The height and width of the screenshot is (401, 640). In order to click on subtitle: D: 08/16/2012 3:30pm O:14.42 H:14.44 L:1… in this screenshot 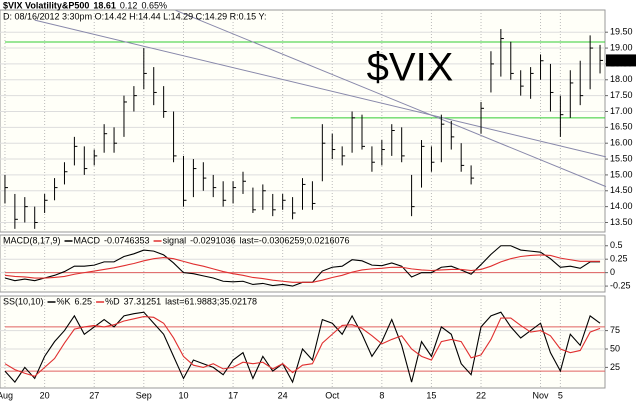, I will do `click(135, 16)`.